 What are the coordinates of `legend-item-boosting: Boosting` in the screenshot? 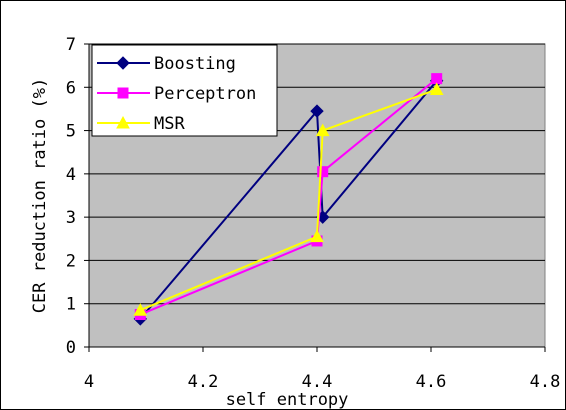 It's located at (166, 64).